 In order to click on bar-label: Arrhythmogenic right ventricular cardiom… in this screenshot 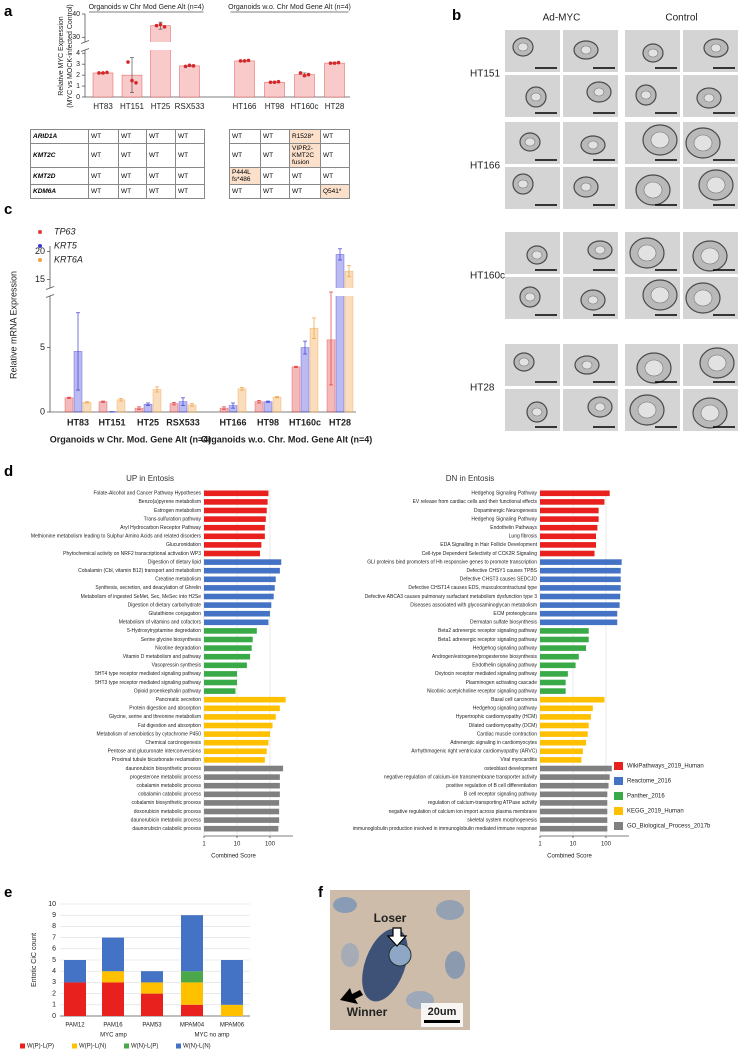, I will do `click(474, 752)`.